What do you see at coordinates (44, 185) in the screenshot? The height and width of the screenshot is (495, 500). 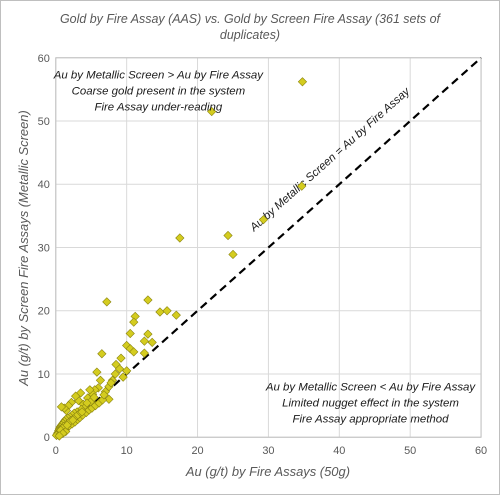 I see `y-tick-label: 40` at bounding box center [44, 185].